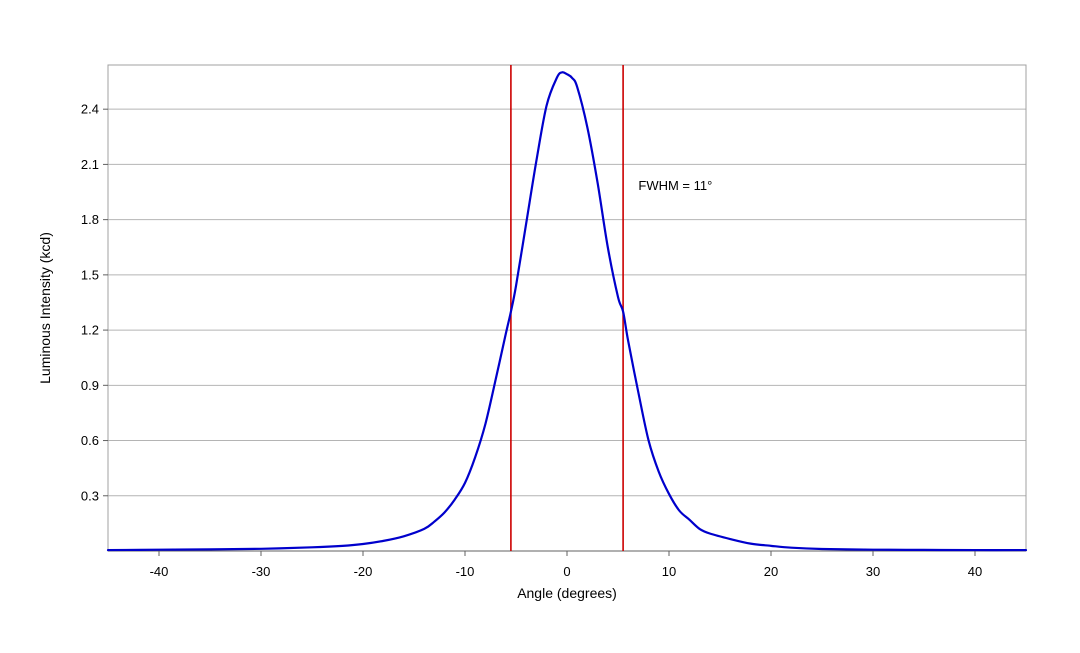  Describe the element at coordinates (94, 302) in the screenshot. I see `y-axis-ticks: 0.3 0.6 0.9 1.2 1.5 1.8 2.1 2.4` at that location.